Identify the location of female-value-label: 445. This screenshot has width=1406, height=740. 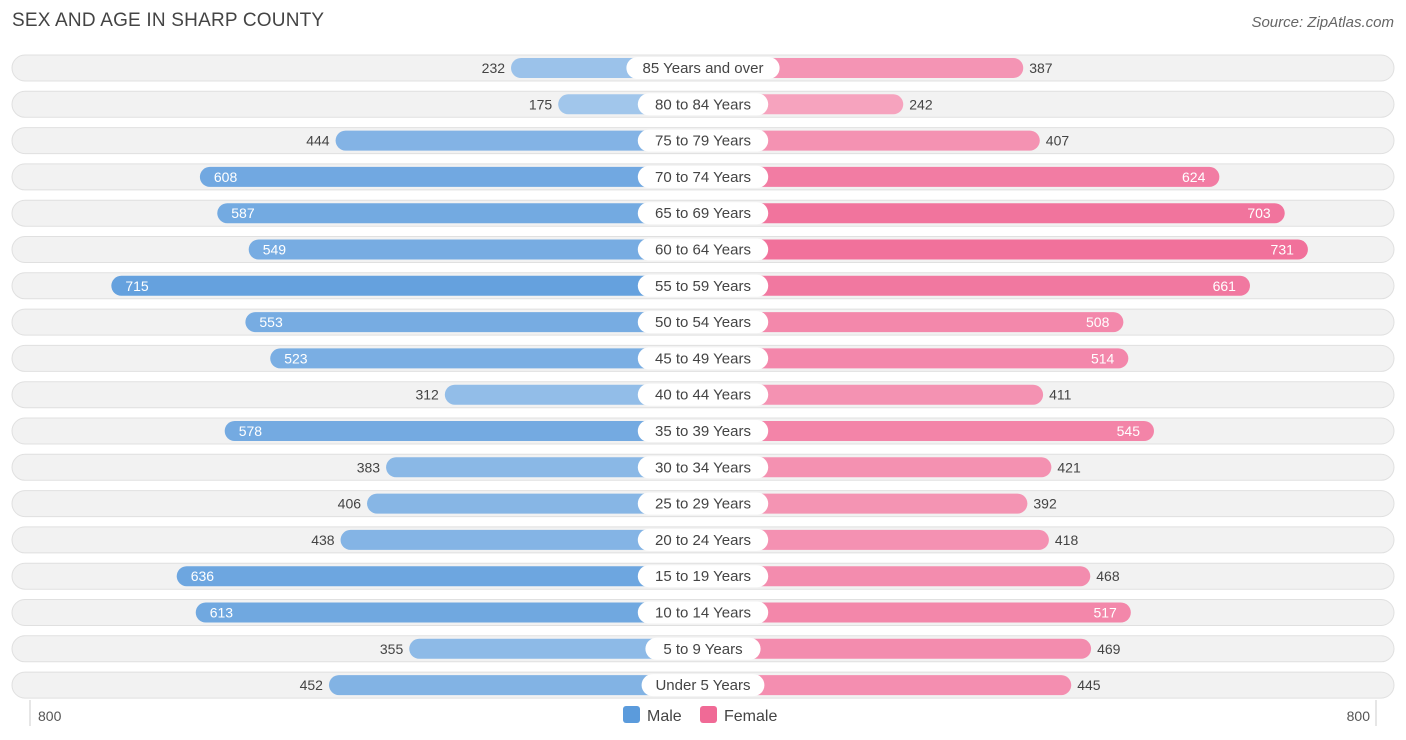
(1089, 685).